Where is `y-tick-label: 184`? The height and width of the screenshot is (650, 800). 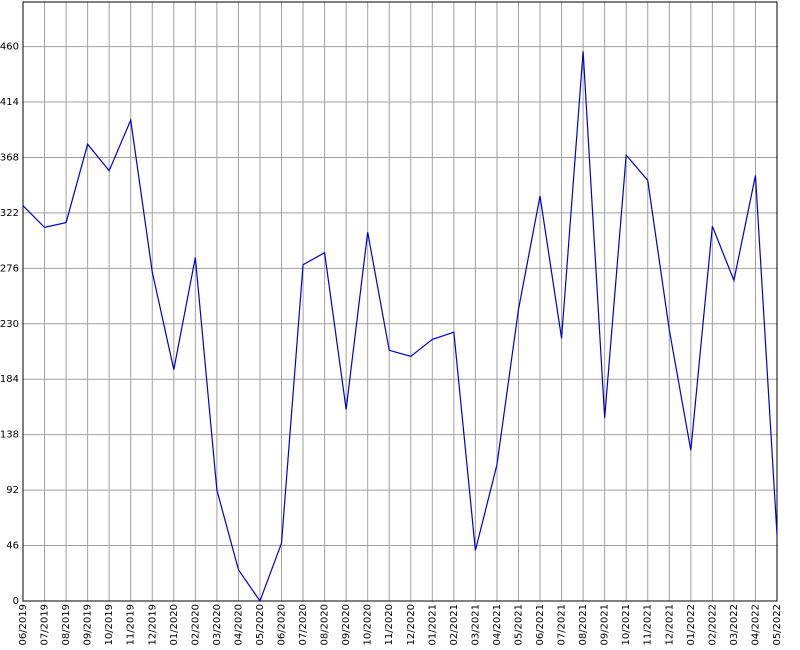
y-tick-label: 184 is located at coordinates (9, 379).